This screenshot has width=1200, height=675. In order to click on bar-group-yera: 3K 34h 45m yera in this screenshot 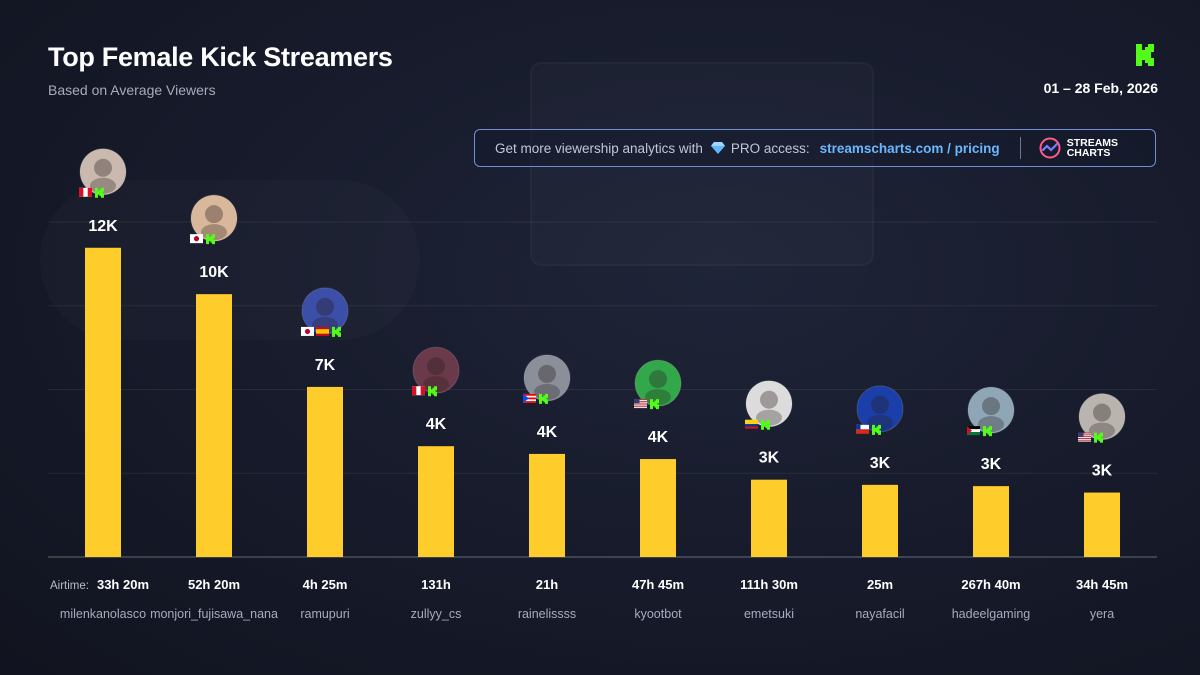, I will do `click(1102, 507)`.